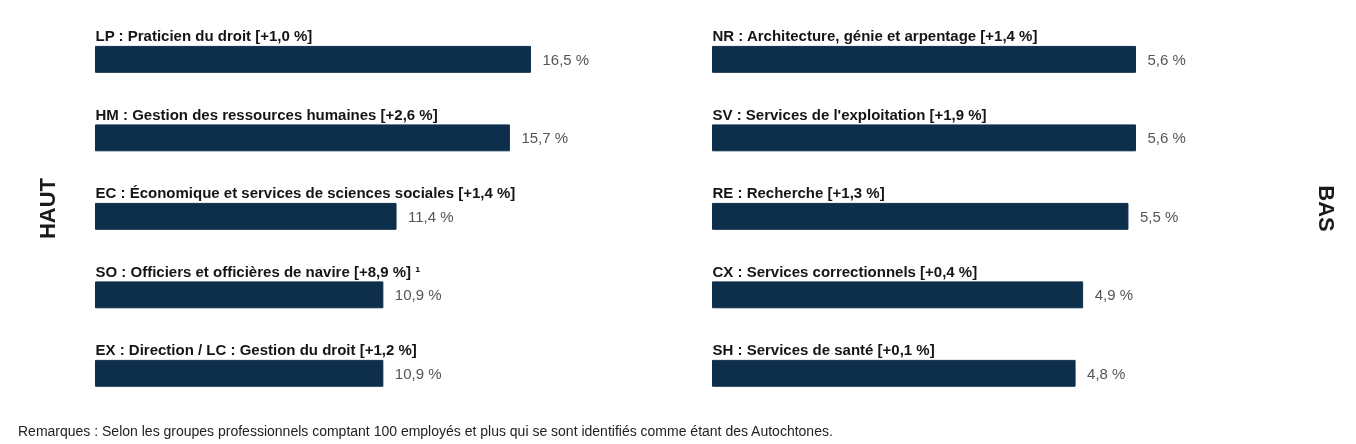 This screenshot has height=444, width=1356. Describe the element at coordinates (256, 350) in the screenshot. I see `y-tick-label: EX : Direction / LC : Gestion du droit [+1,2 %]` at that location.